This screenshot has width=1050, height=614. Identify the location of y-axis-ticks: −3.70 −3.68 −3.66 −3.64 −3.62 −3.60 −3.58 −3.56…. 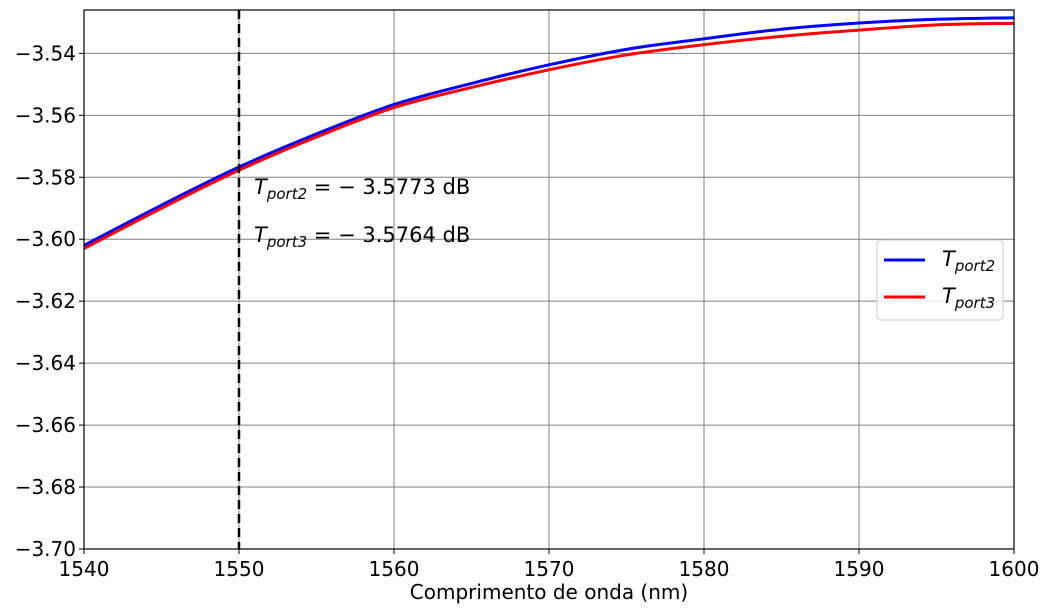
(49, 301).